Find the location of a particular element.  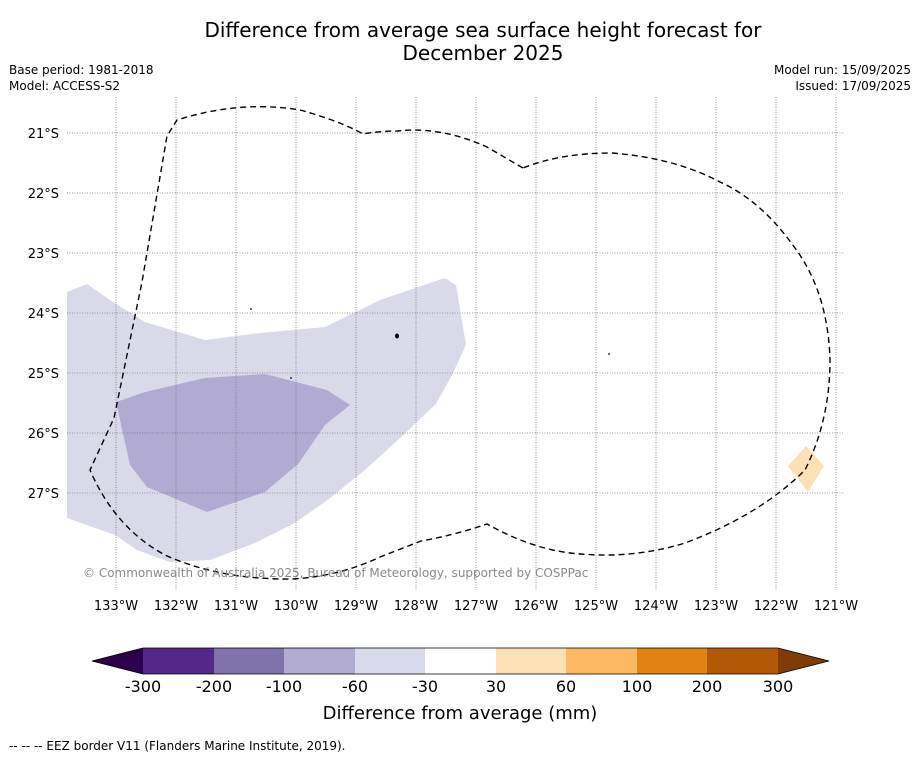

colorbar-tick-label: -60 is located at coordinates (355, 686).